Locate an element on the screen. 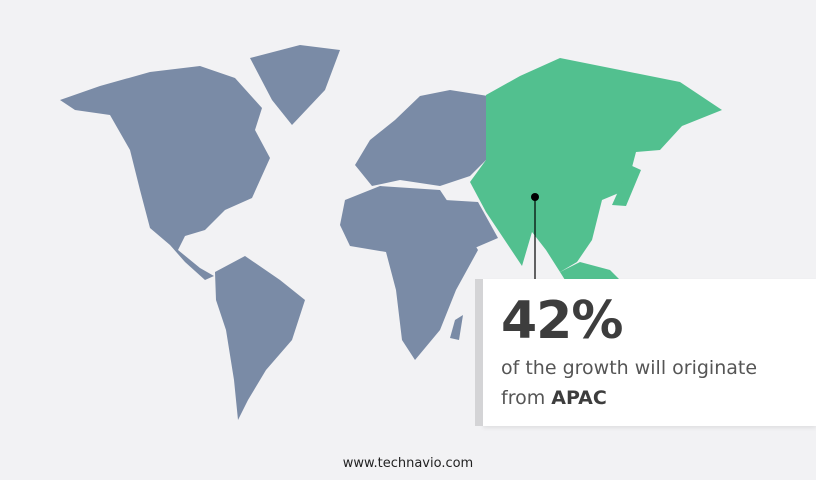 This screenshot has width=816, height=480. website-footer: www.technavio.com is located at coordinates (408, 463).